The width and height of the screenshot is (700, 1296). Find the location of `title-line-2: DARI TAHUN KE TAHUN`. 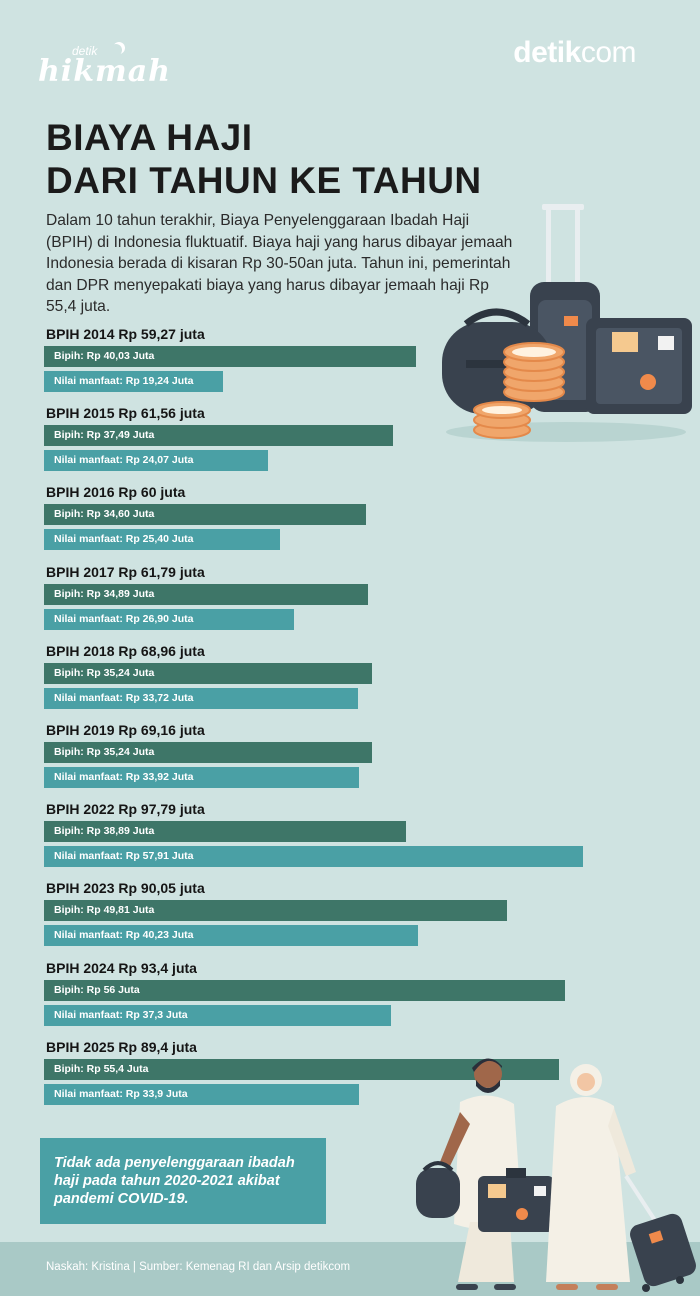

title-line-2: DARI TAHUN KE TAHUN is located at coordinates (264, 180).